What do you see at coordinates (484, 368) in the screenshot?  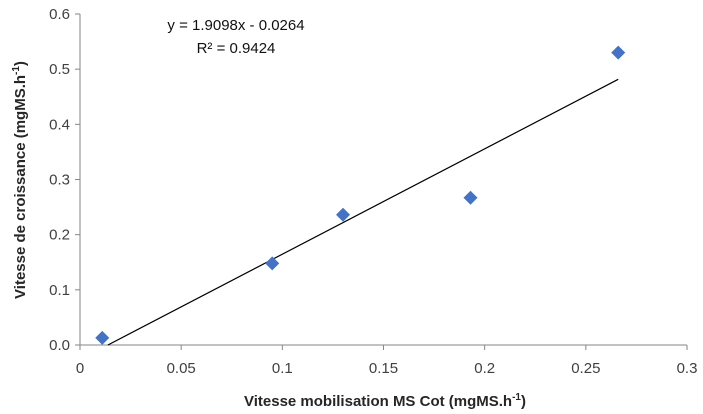 I see `x-tick-label: 0.2` at bounding box center [484, 368].